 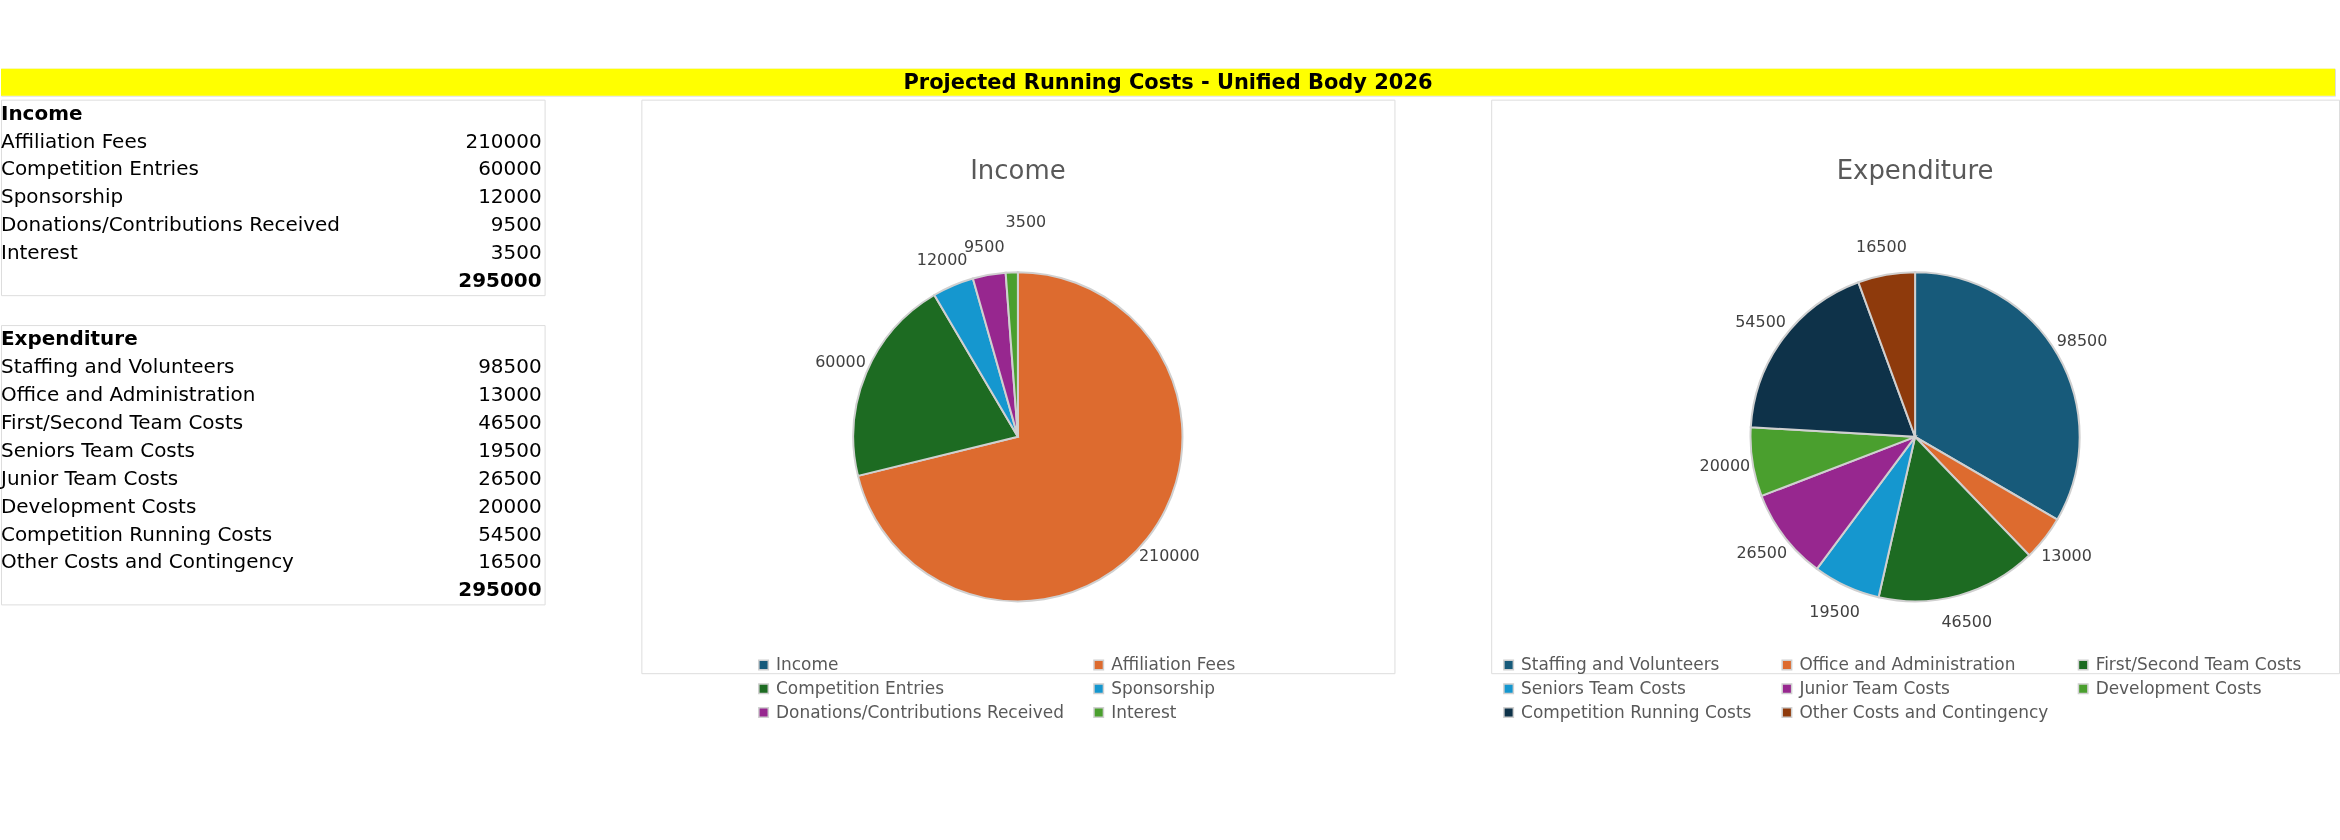 What do you see at coordinates (1163, 687) in the screenshot?
I see `legend-label: Sponsorship` at bounding box center [1163, 687].